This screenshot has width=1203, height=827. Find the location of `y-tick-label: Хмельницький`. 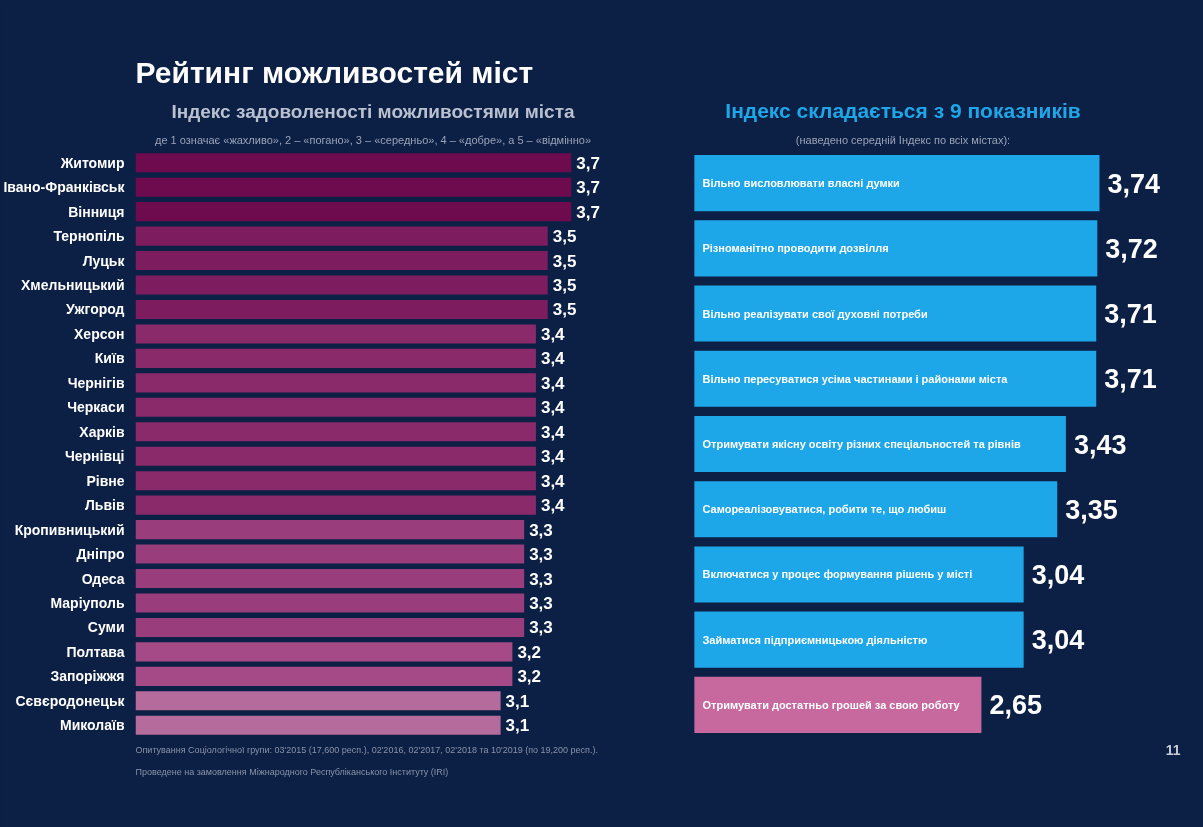

y-tick-label: Хмельницький is located at coordinates (73, 285).